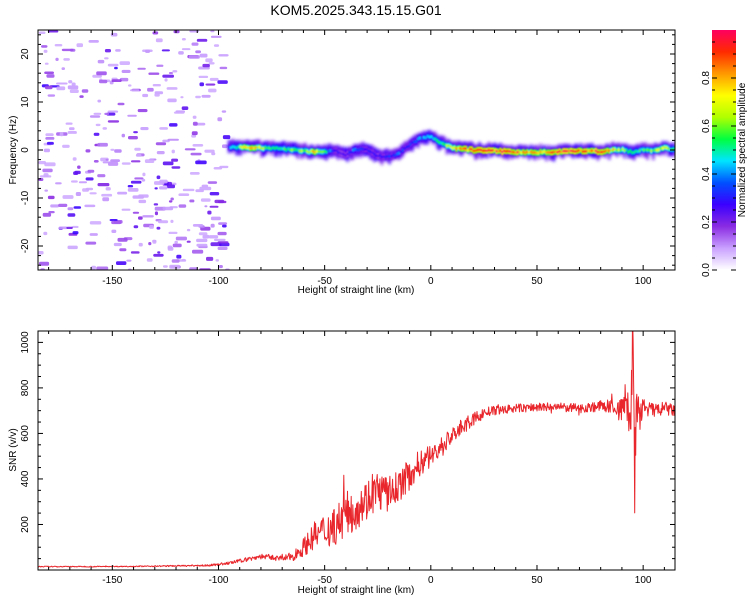  I want to click on snr-y-tick-label: 800, so click(25, 387).